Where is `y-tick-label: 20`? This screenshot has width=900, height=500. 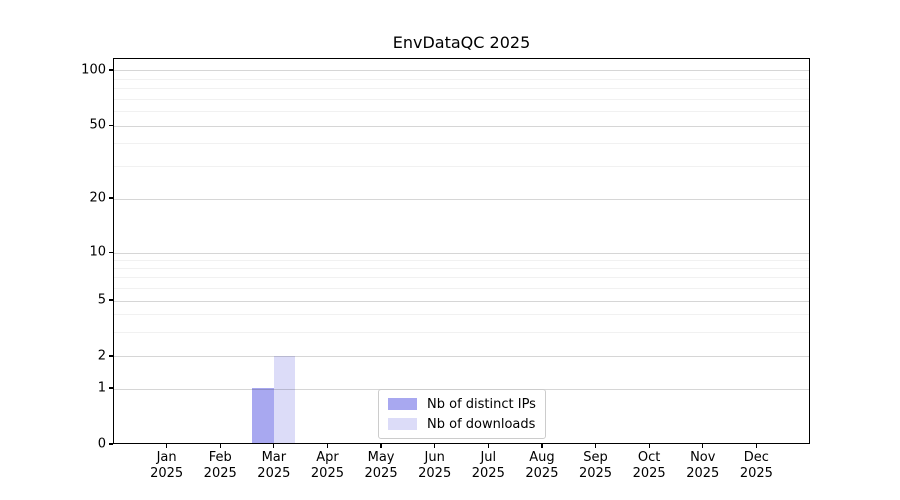 y-tick-label: 20 is located at coordinates (97, 198).